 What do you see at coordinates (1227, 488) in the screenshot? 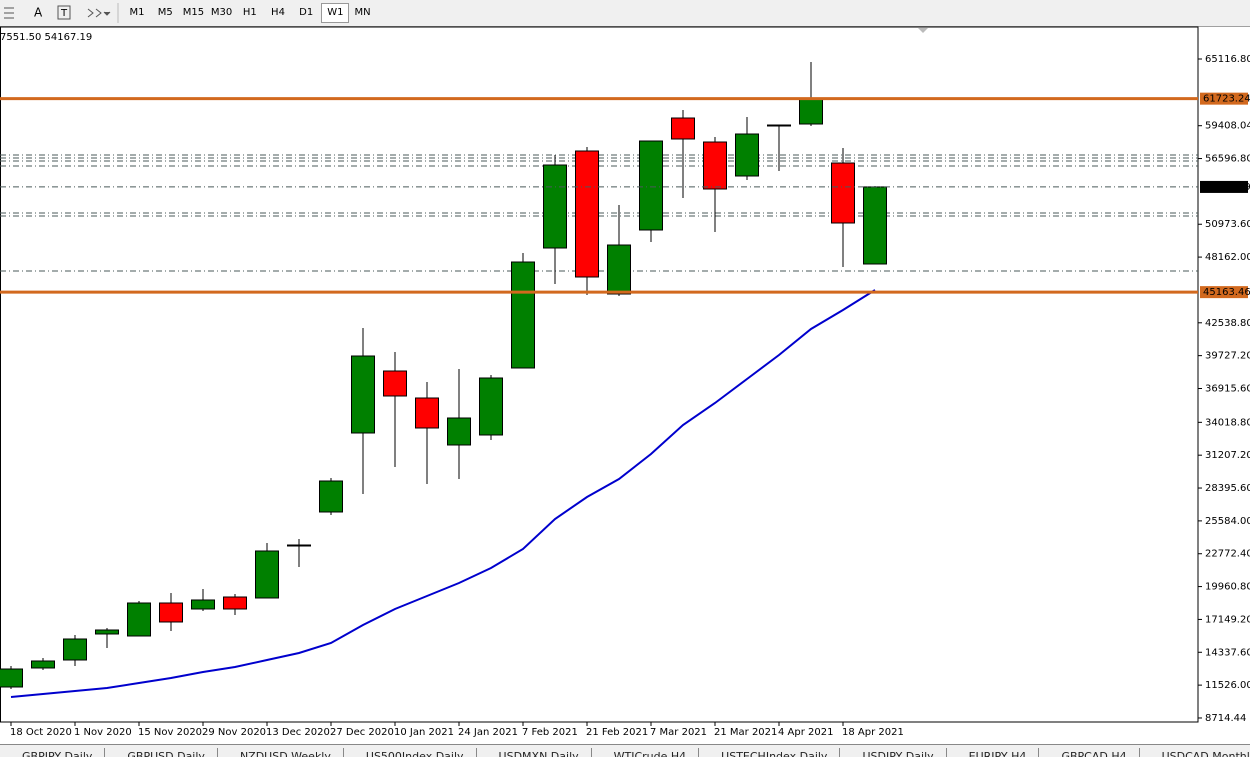
I see `y-tick-label: 28395.60` at bounding box center [1227, 488].